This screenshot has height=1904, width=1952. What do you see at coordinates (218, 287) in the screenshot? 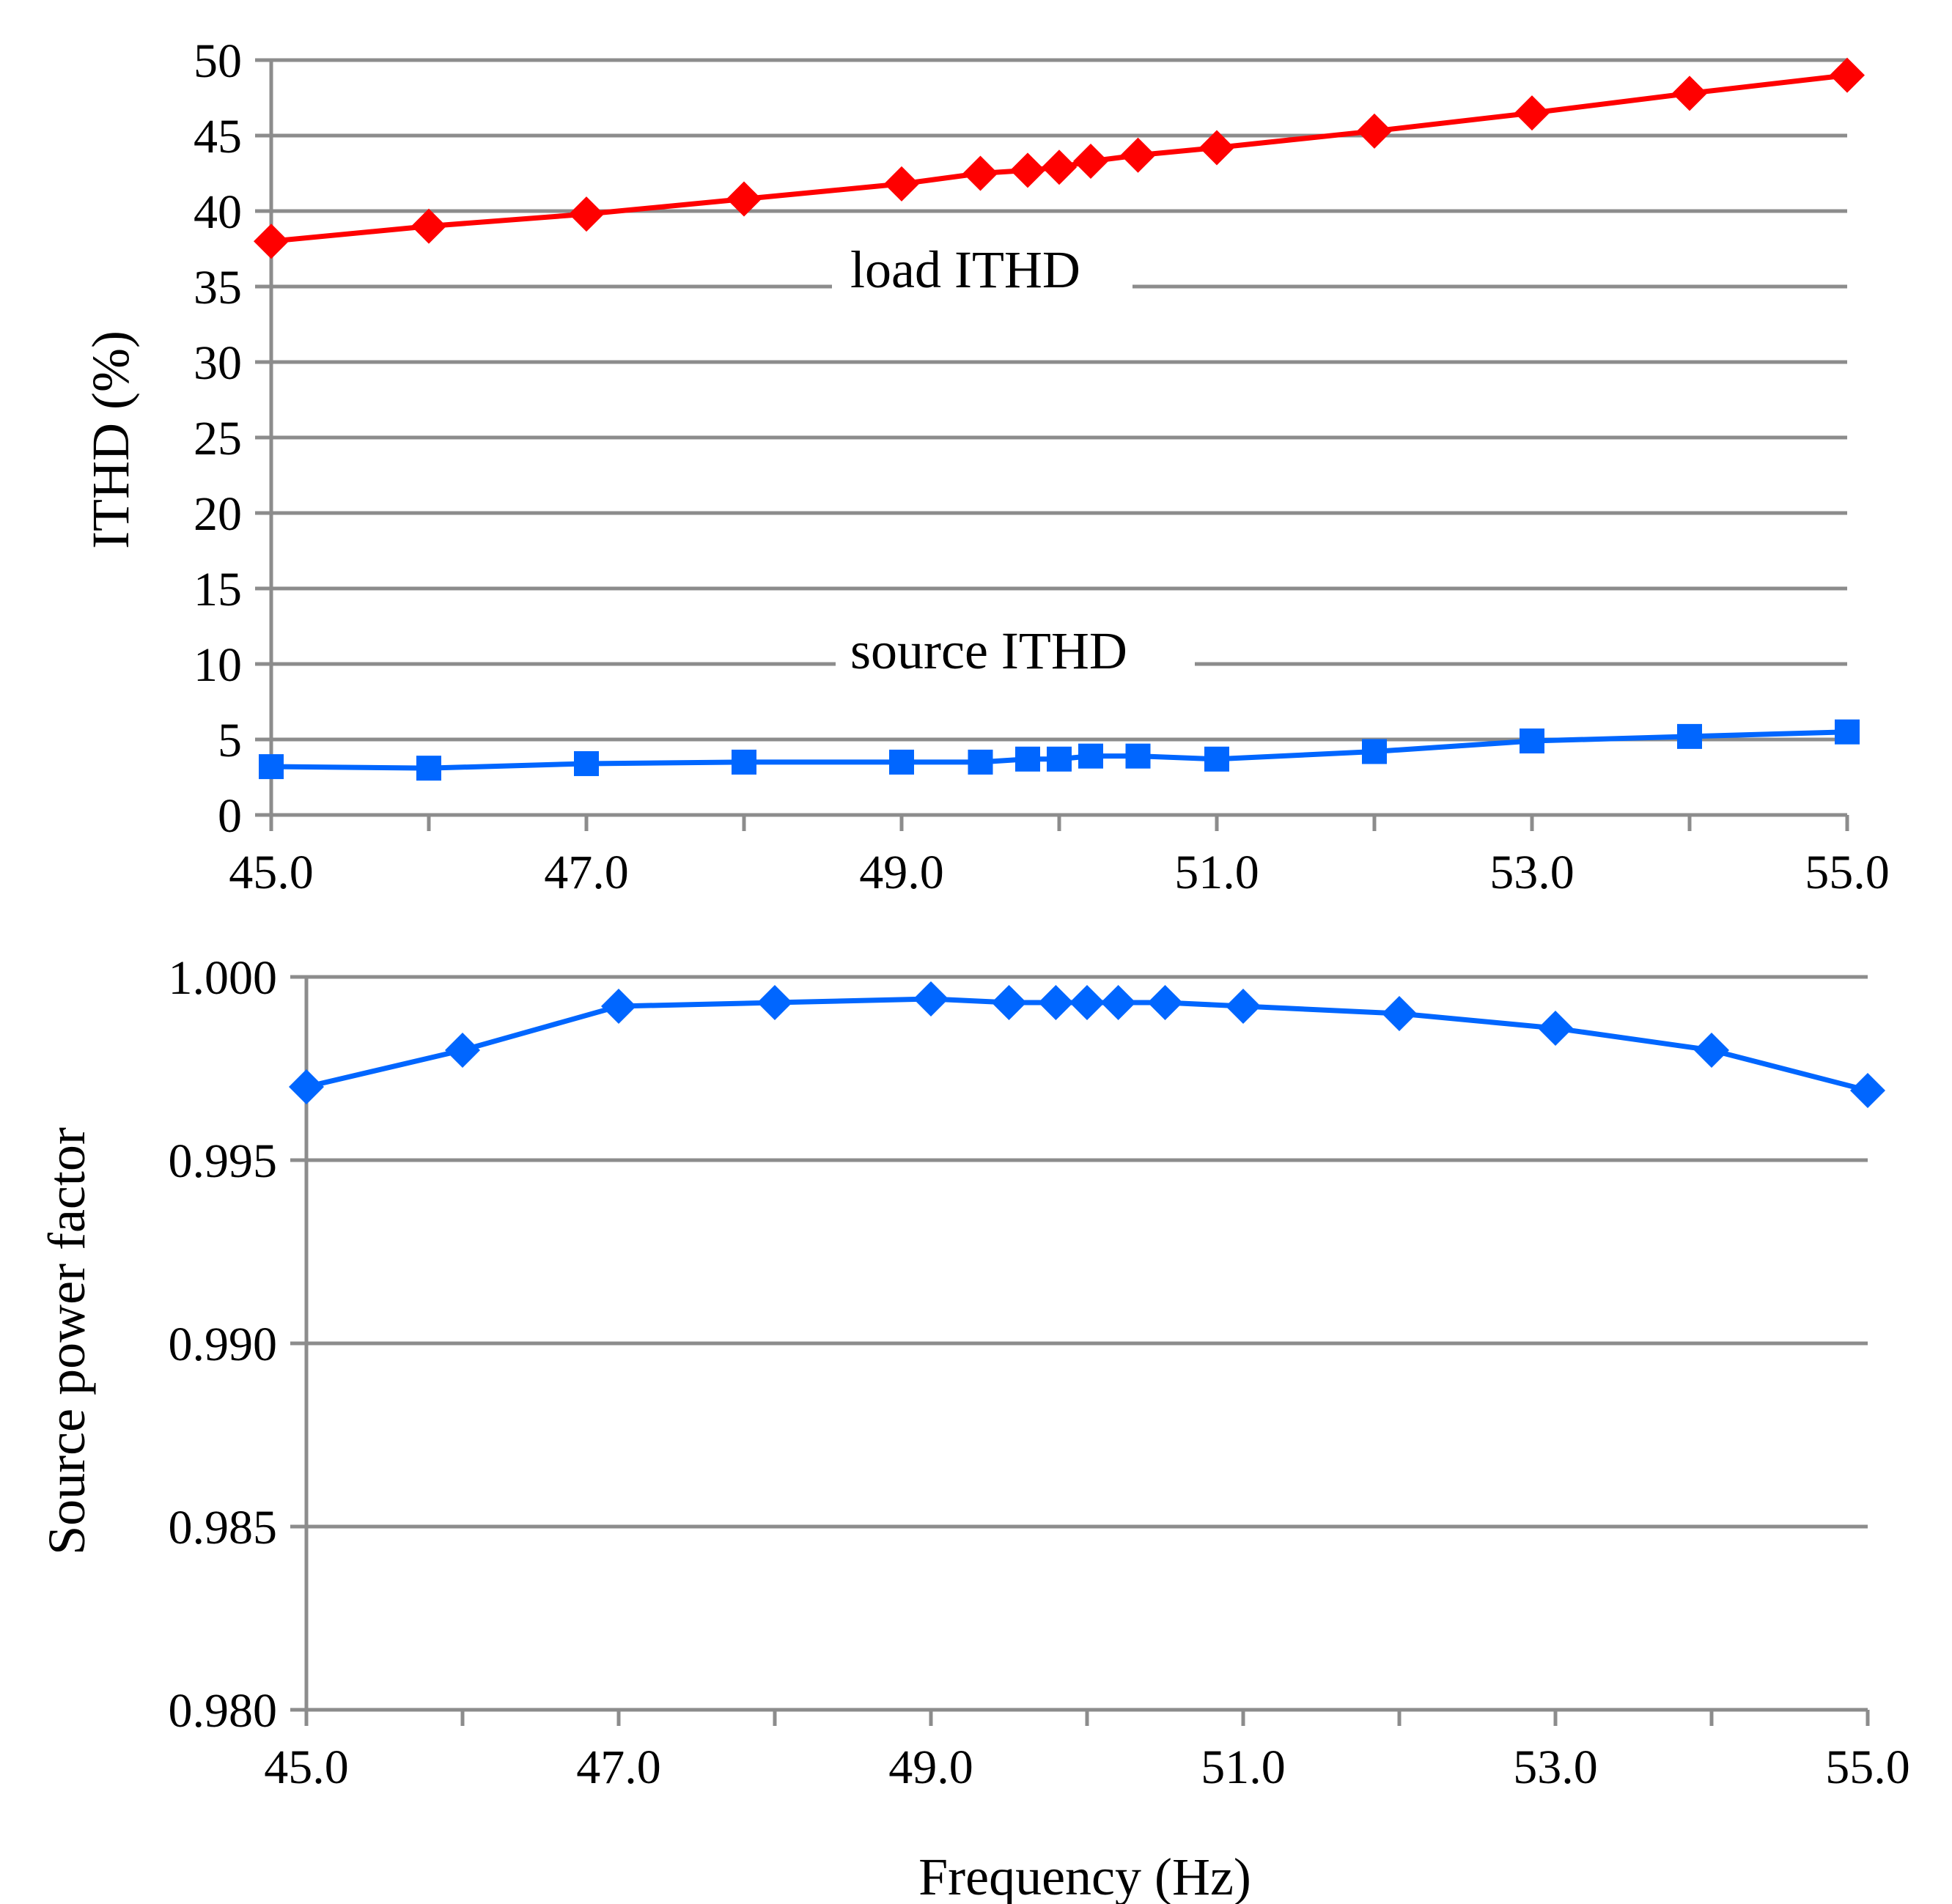
I see `top-y-tick-label: 35` at bounding box center [218, 287].